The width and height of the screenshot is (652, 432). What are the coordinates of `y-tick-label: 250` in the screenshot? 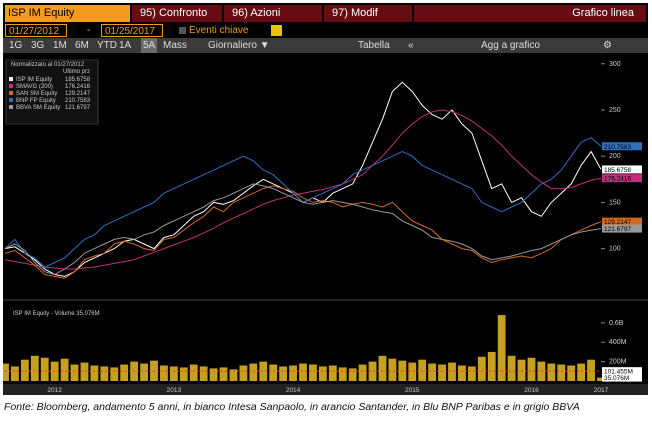 It's located at (615, 110).